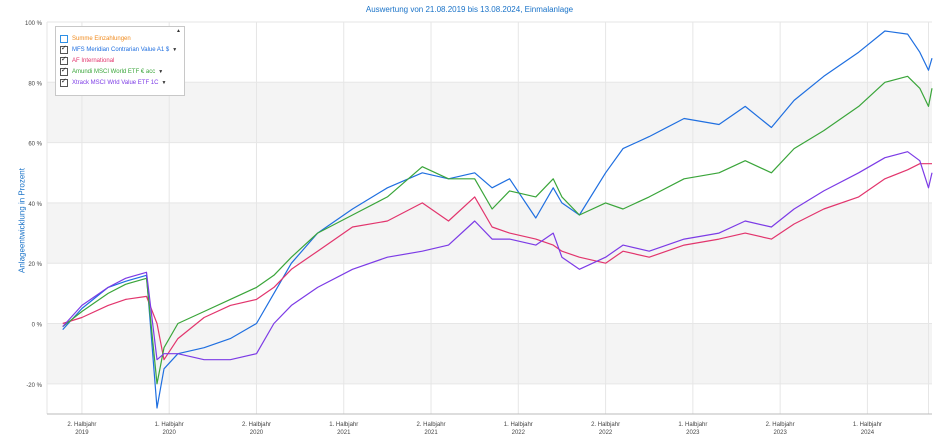  I want to click on legend-item: AF International, so click(87, 60).